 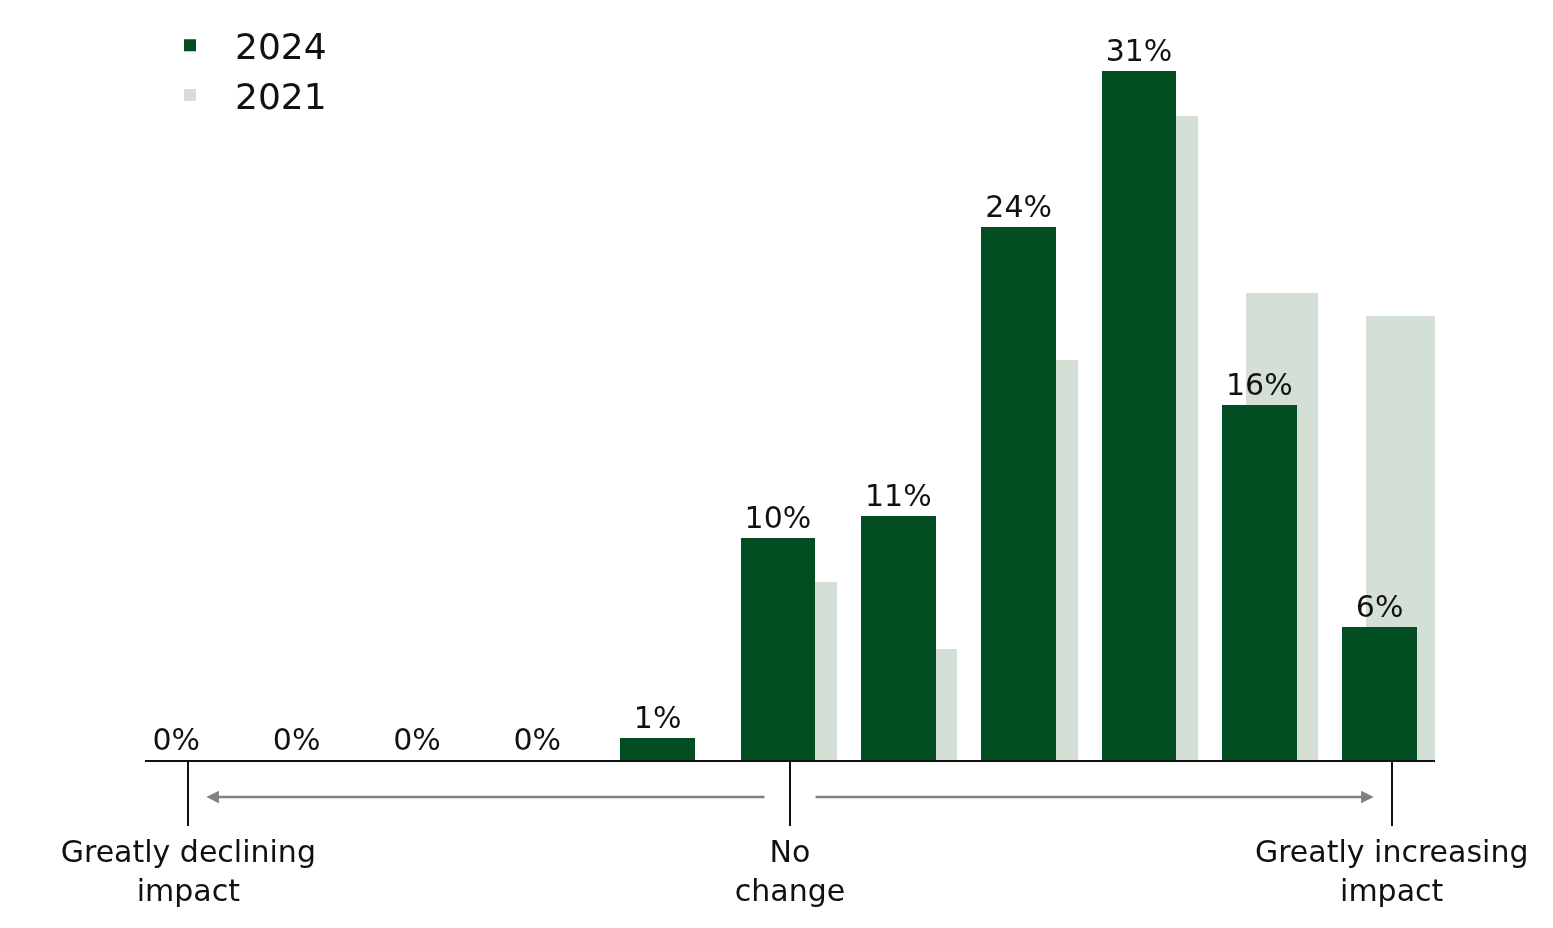 What do you see at coordinates (898, 495) in the screenshot?
I see `data-label: 11%` at bounding box center [898, 495].